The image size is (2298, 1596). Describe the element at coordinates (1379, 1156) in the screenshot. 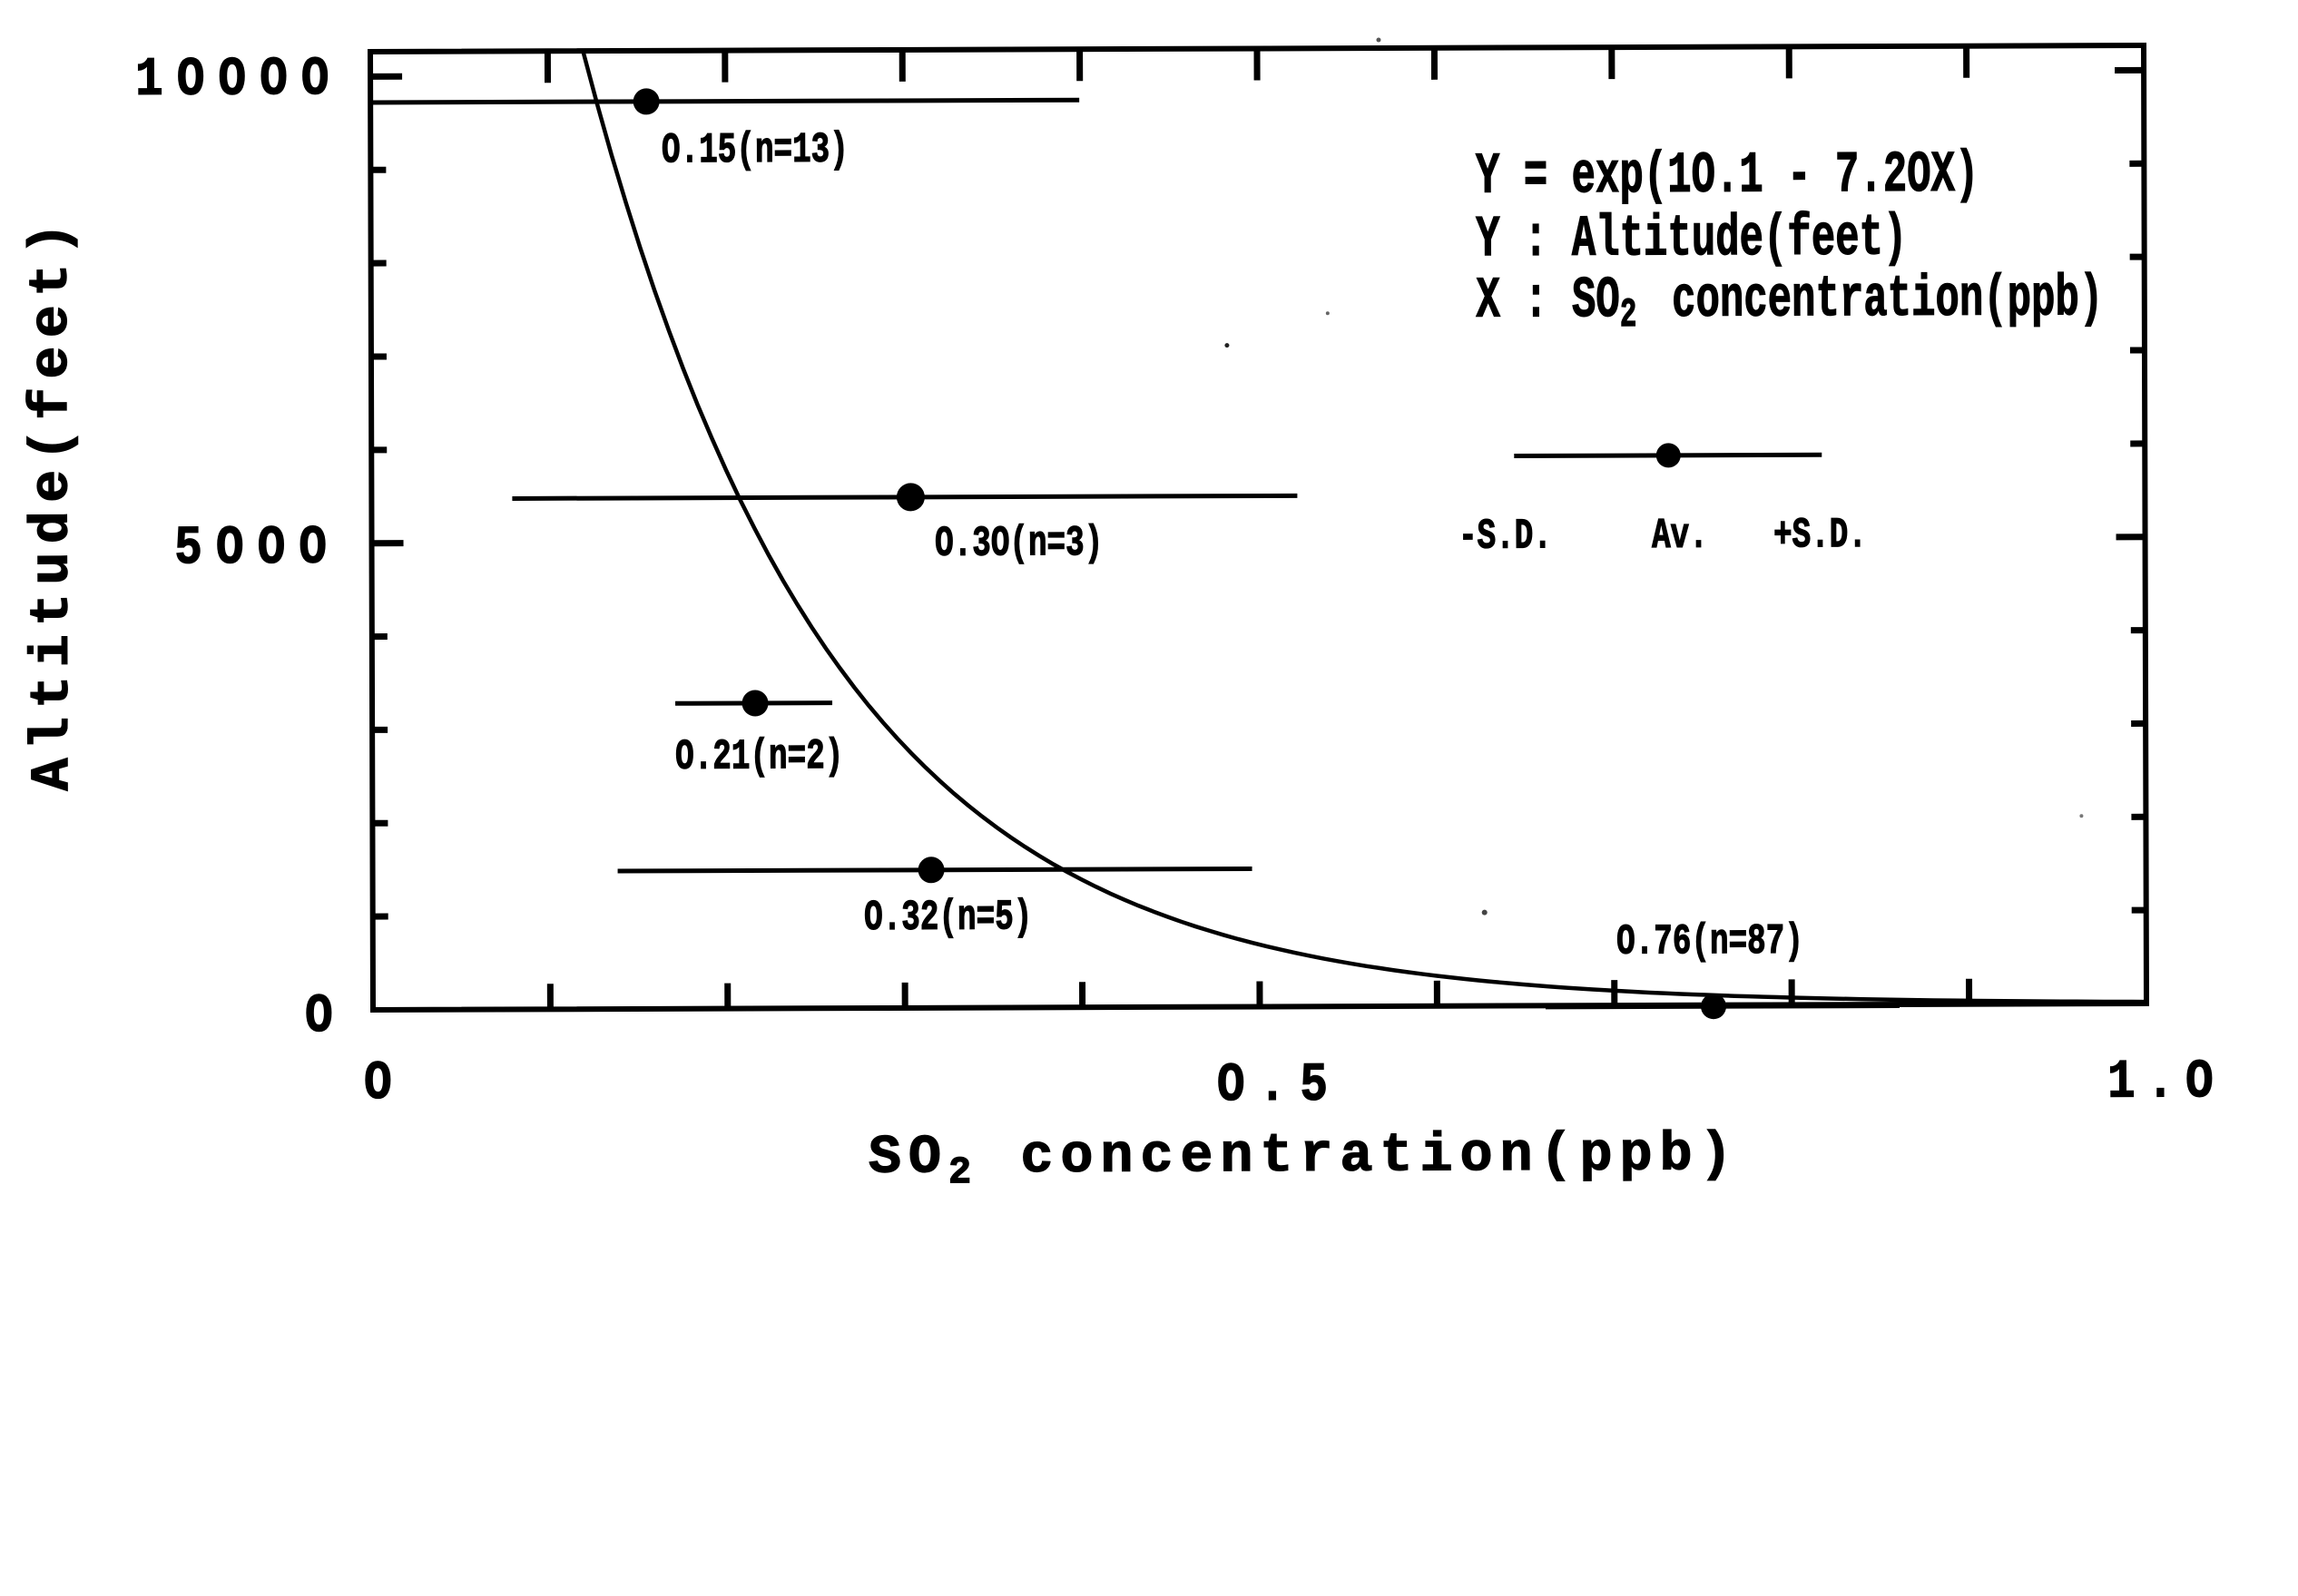

I see `svg-text: concentration(ppb)` at that location.